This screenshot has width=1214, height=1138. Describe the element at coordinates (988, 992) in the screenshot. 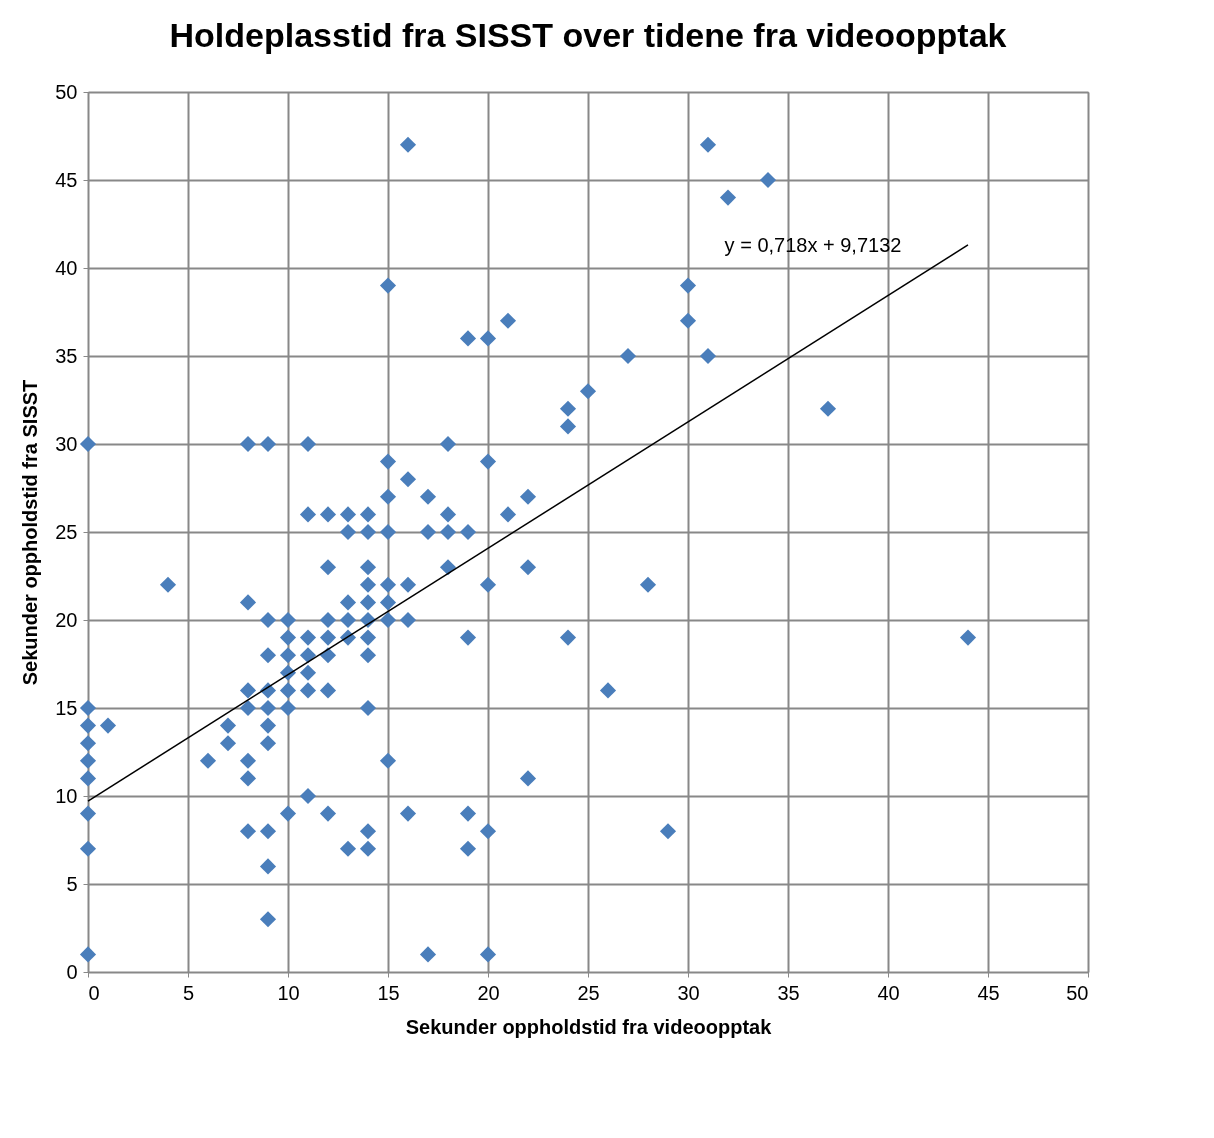

I see `x-tick-label: 45` at that location.